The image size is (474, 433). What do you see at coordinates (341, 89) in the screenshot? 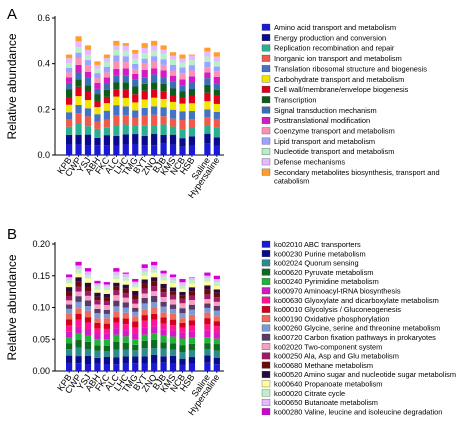
I see `legend-label: Cell wall/membrane/envelope biogenesis` at bounding box center [341, 89].